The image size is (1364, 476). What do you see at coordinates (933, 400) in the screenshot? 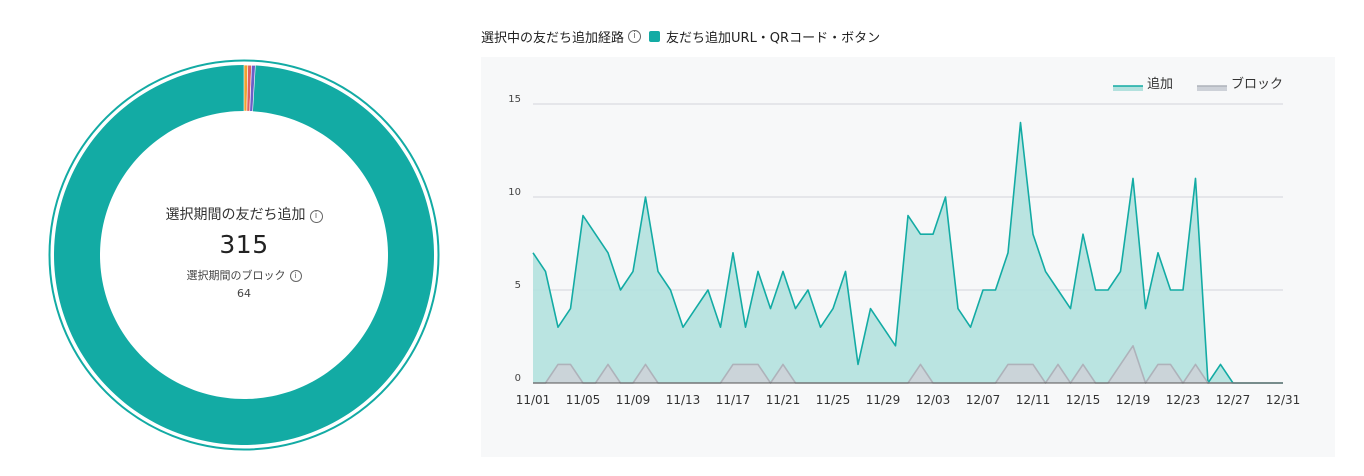
I see `x-tick-label: 12/03` at bounding box center [933, 400].